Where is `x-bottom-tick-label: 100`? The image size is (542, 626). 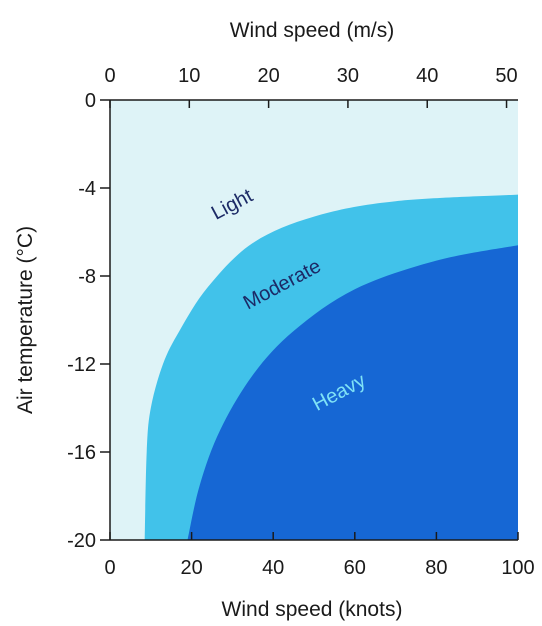
x-bottom-tick-label: 100 is located at coordinates (517, 568).